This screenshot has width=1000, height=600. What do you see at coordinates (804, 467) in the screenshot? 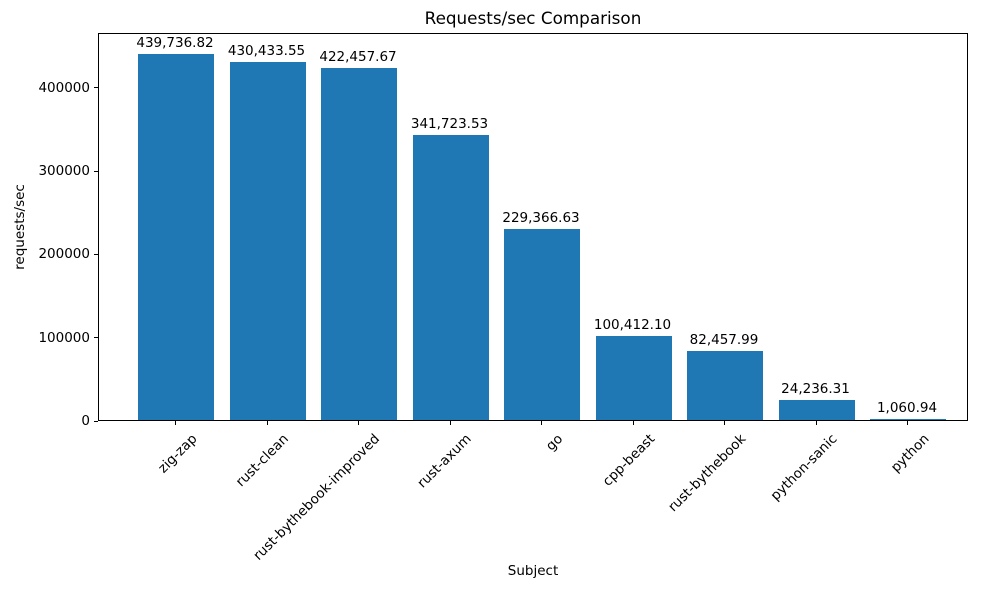
I see `x-tick-label-python-sanic: python-sanic` at bounding box center [804, 467].